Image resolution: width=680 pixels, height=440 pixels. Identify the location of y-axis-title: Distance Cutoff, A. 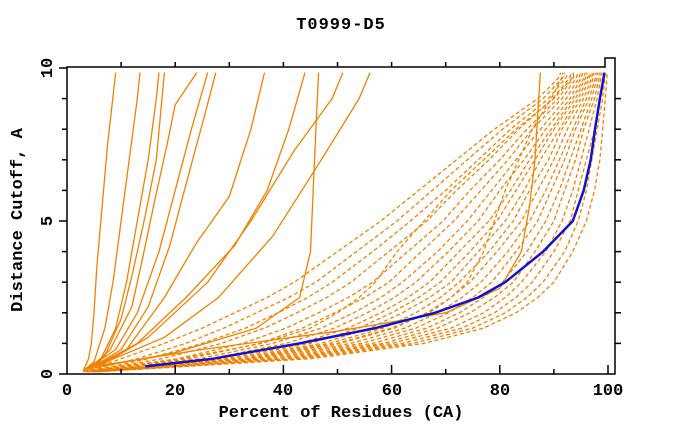
(18, 219).